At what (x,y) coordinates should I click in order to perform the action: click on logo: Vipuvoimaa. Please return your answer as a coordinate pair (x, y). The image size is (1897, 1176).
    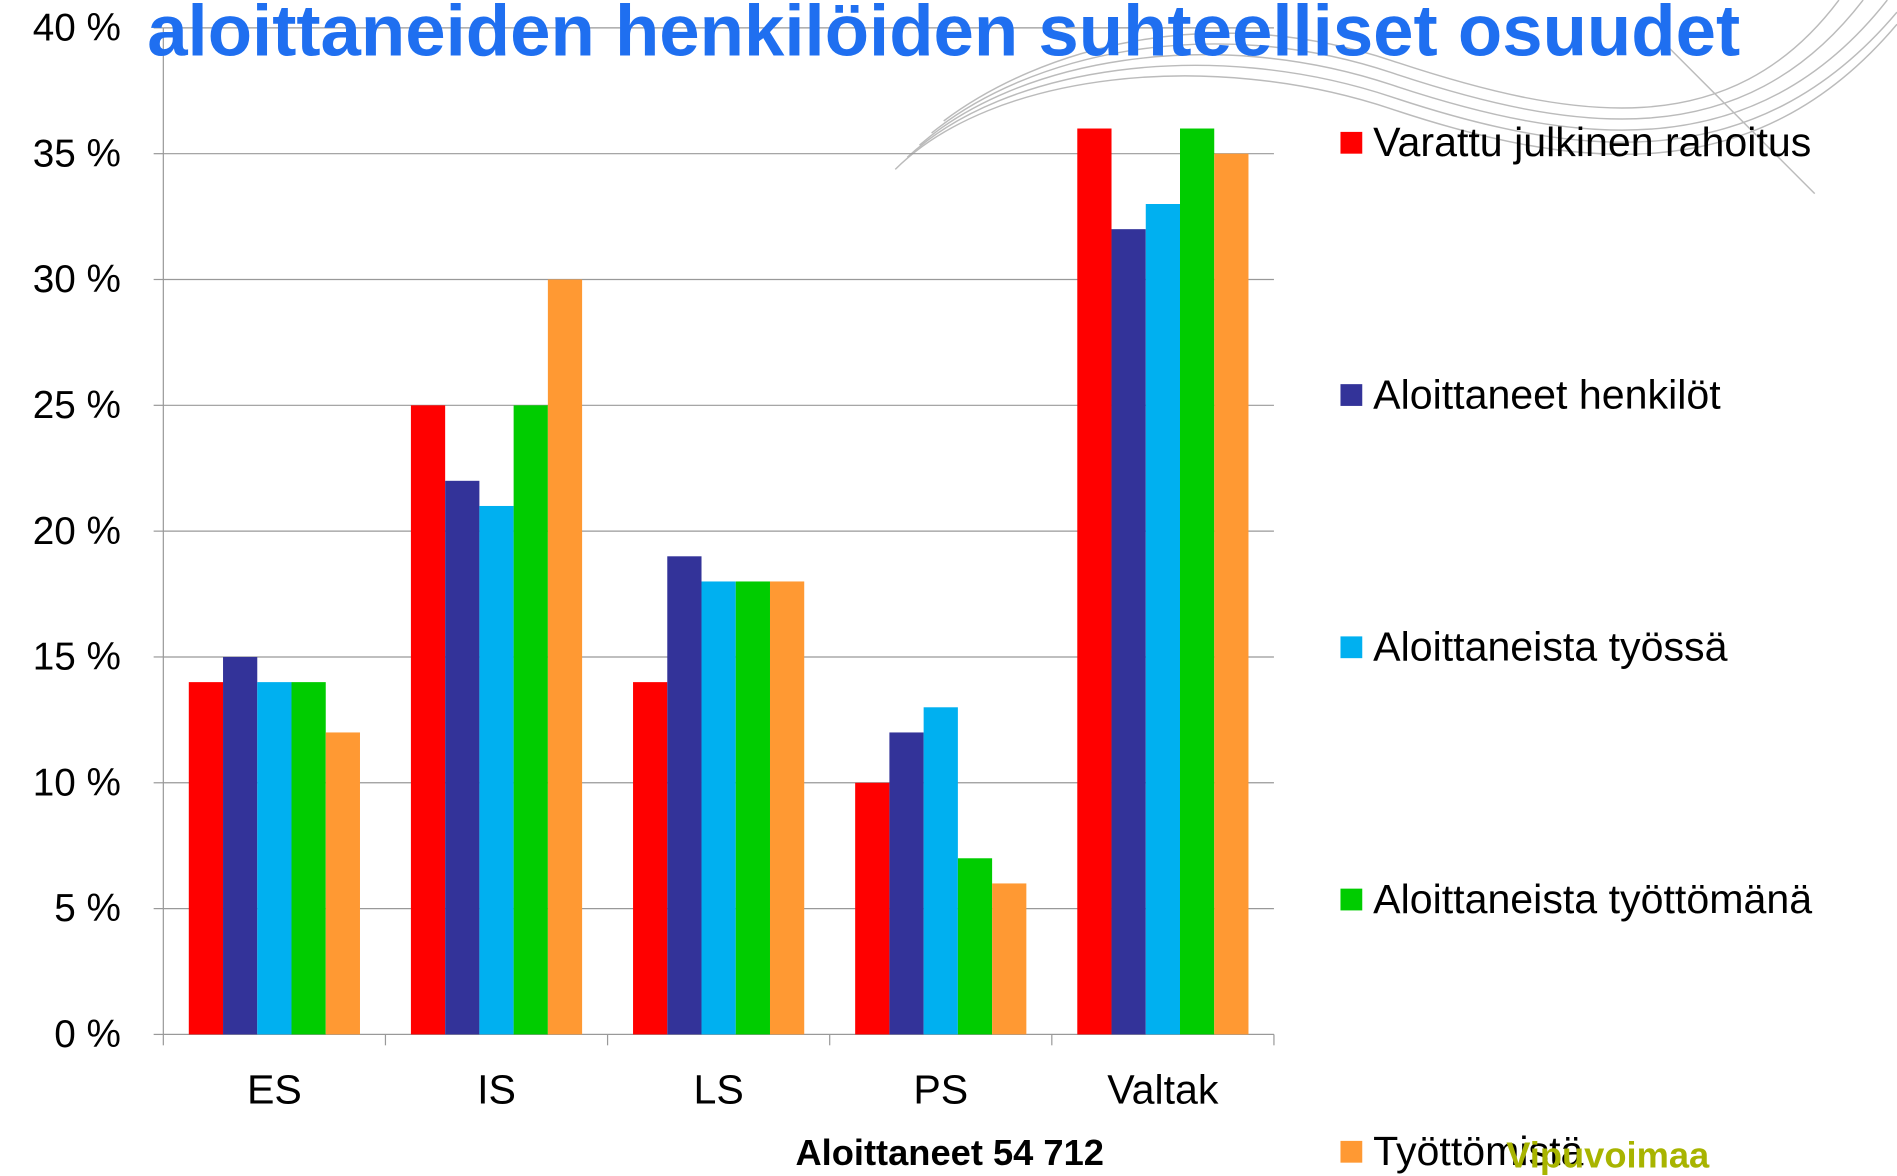
    Looking at the image, I should click on (1608, 1154).